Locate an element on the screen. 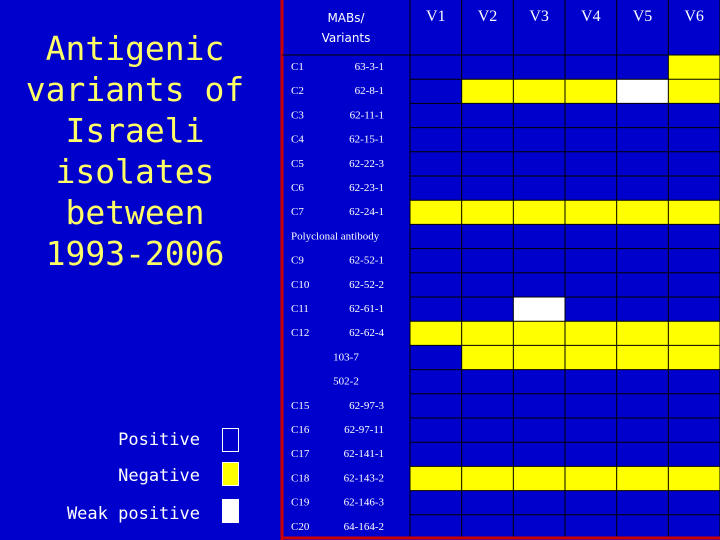  cell-r18-v1 is located at coordinates (436, 478).